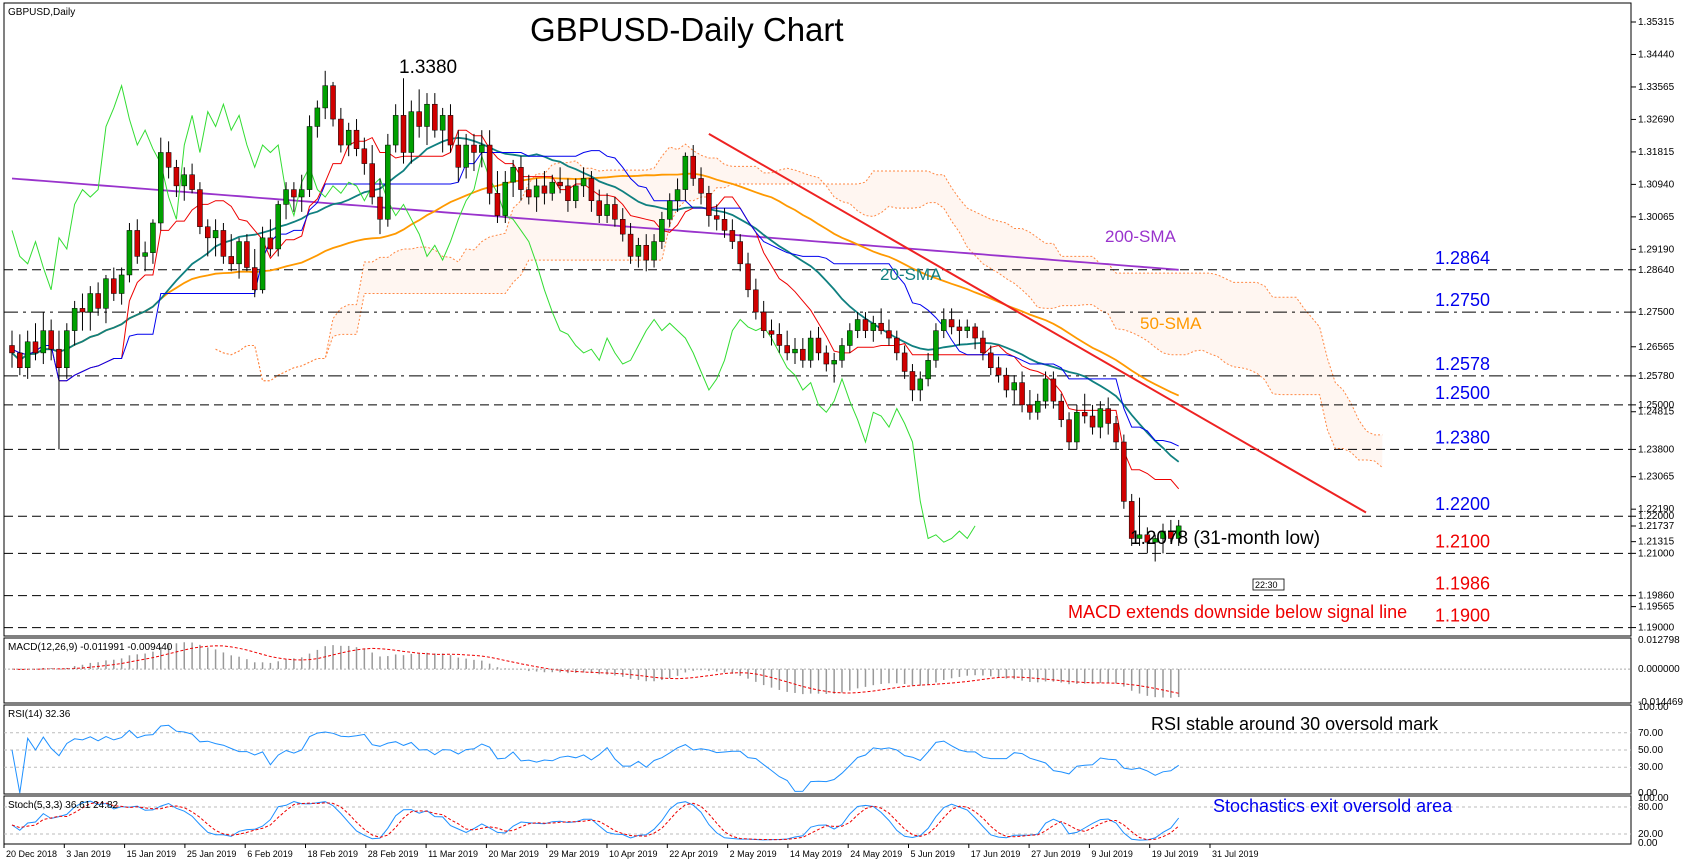  Describe the element at coordinates (1295, 724) in the screenshot. I see `rsi-annotation: RSI stable around 30 oversold mark` at that location.